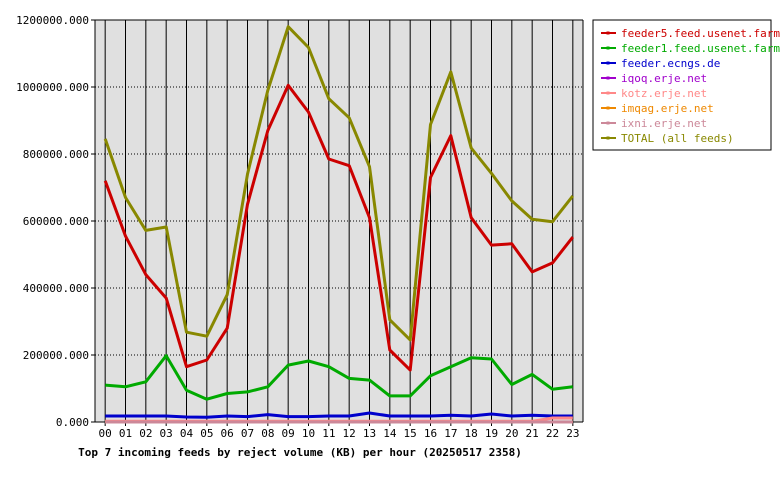 The image size is (780, 480). I want to click on x-tick-label: 16, so click(430, 433).